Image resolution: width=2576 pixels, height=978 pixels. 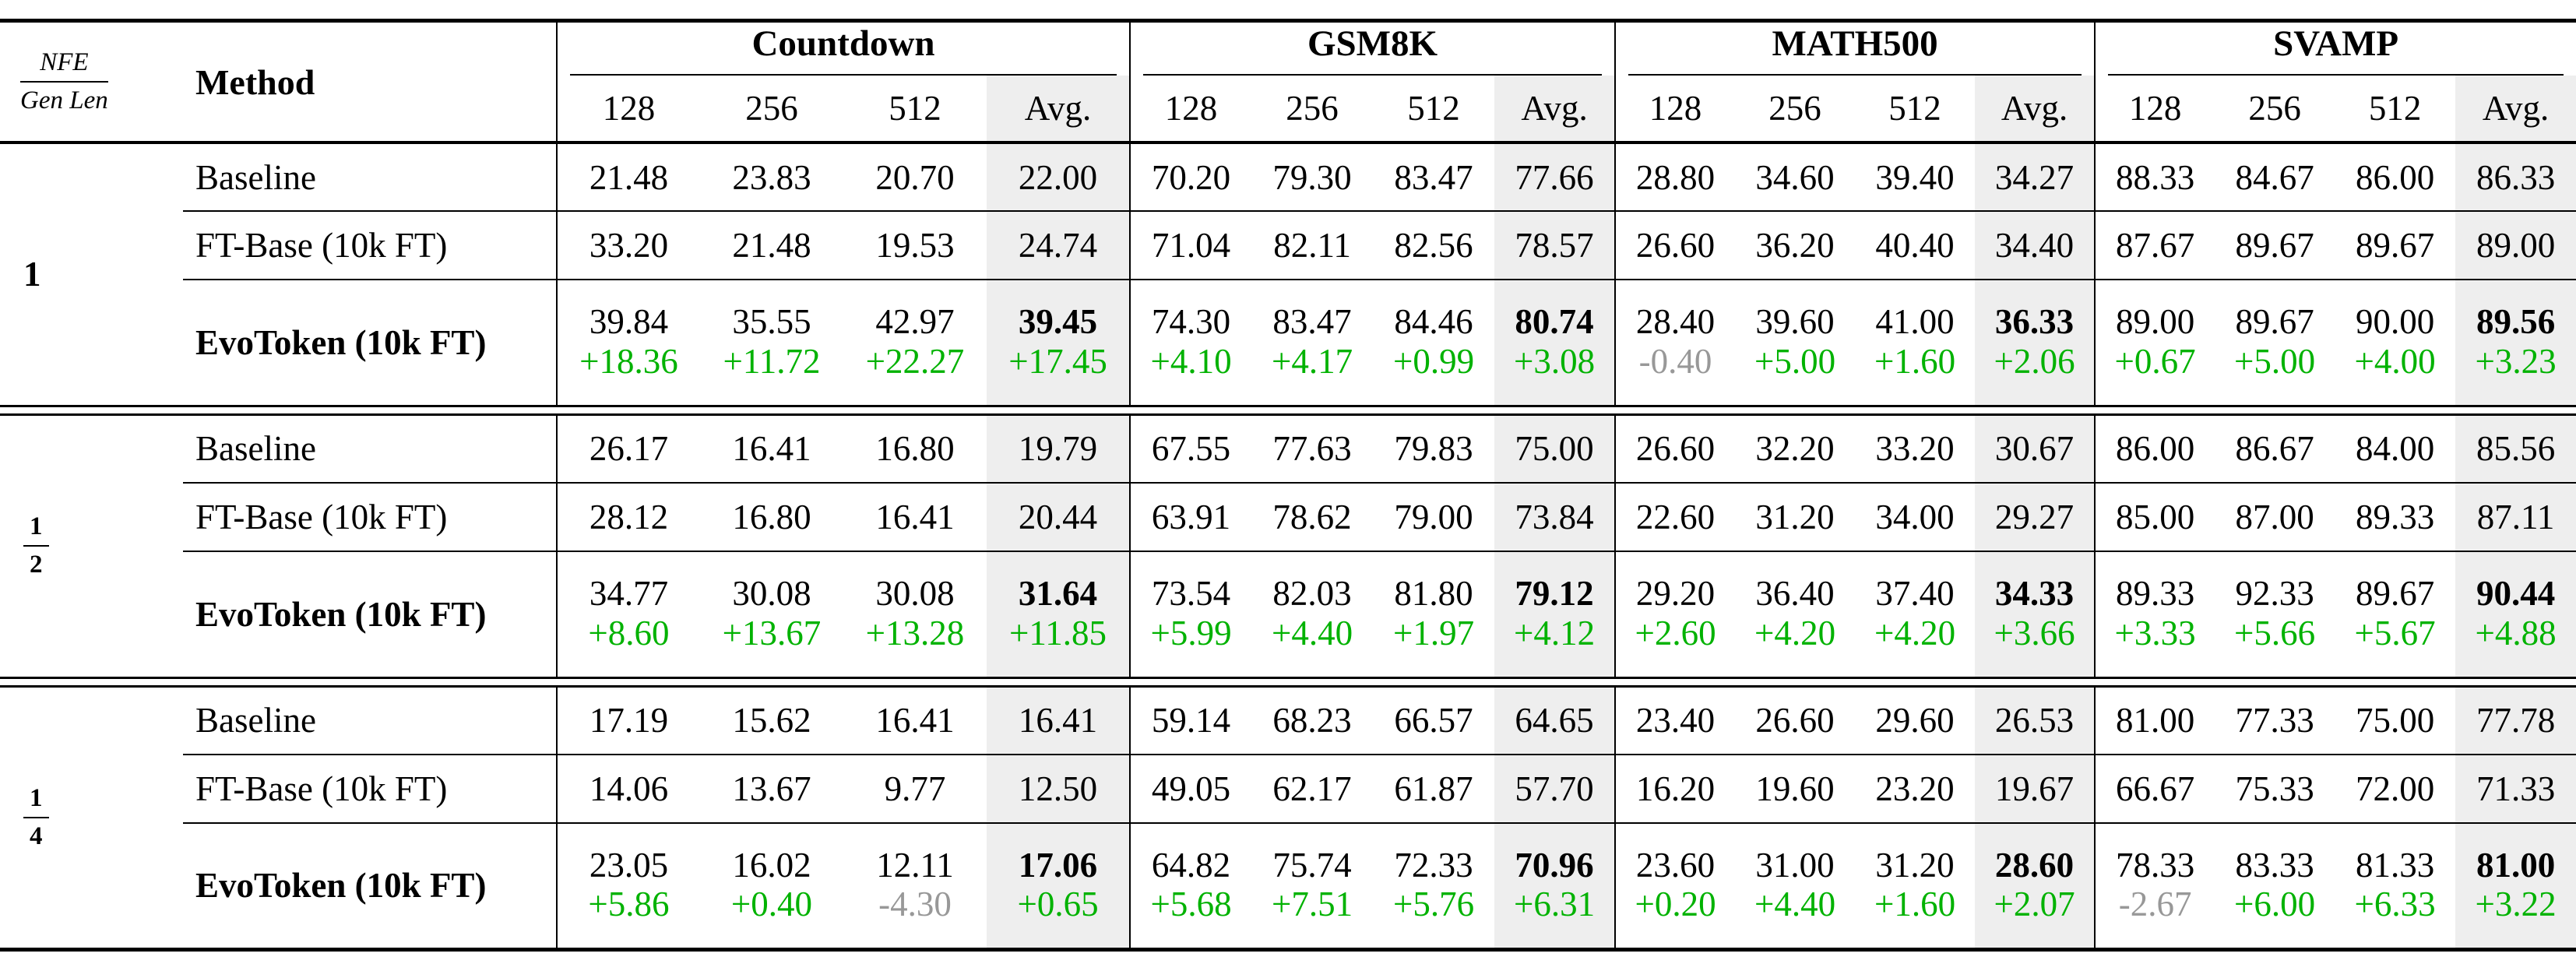 I want to click on score-cell: 31.00 +4.40, so click(x=1795, y=886).